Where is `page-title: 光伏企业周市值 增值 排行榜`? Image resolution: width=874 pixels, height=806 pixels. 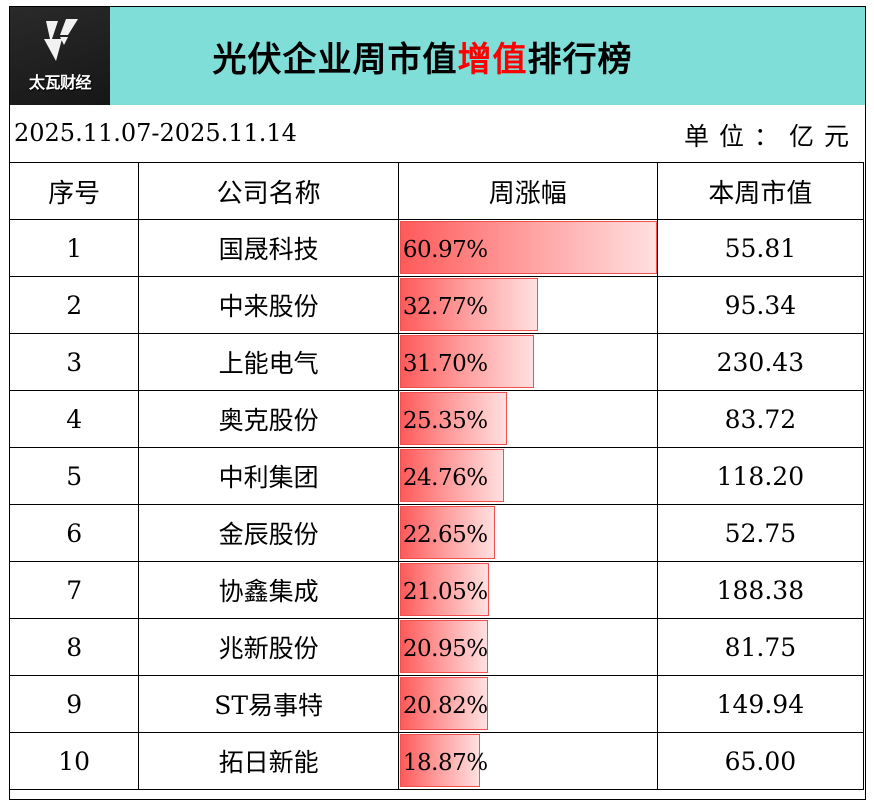
page-title: 光伏企业周市值 增值 排行榜 is located at coordinates (487, 56).